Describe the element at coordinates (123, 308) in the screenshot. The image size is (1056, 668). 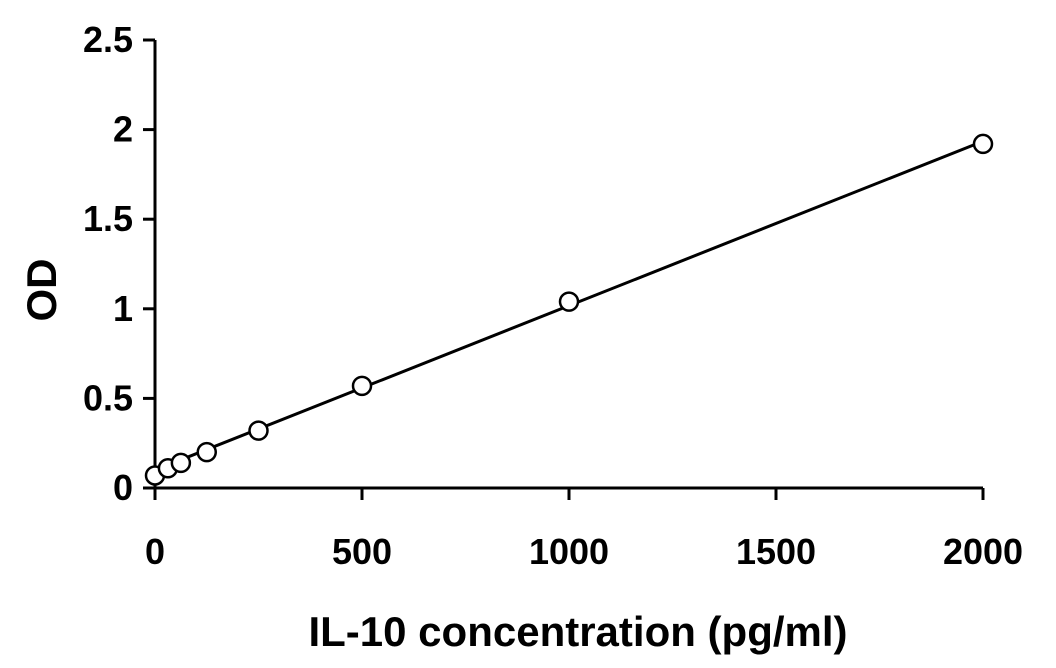
I see `y-tick-label: 1` at that location.